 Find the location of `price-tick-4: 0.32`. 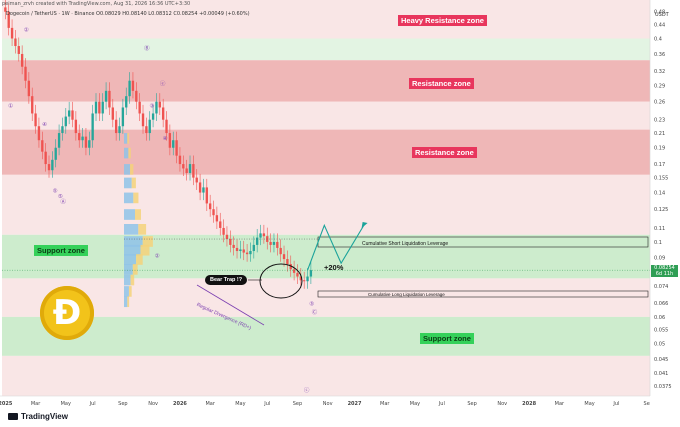

price-tick-4: 0.32 is located at coordinates (659, 72).